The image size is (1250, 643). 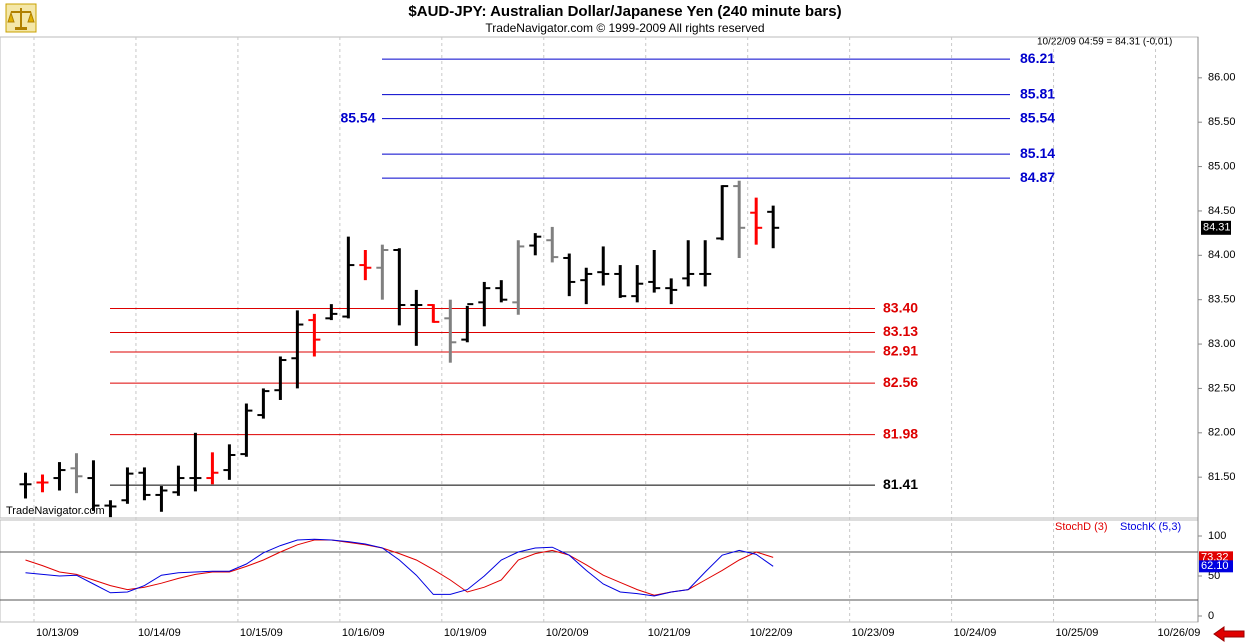 What do you see at coordinates (1215, 557) in the screenshot?
I see `last-value-label: 73.32` at bounding box center [1215, 557].